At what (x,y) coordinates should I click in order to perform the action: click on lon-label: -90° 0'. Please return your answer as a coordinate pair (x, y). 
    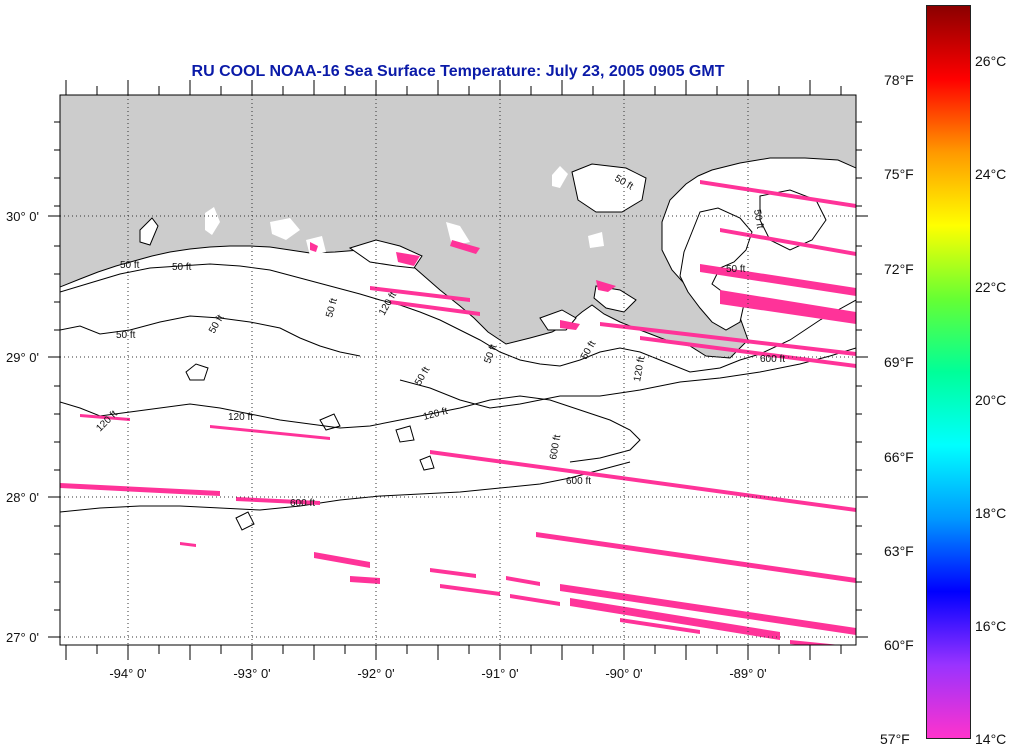
    Looking at the image, I should click on (623, 673).